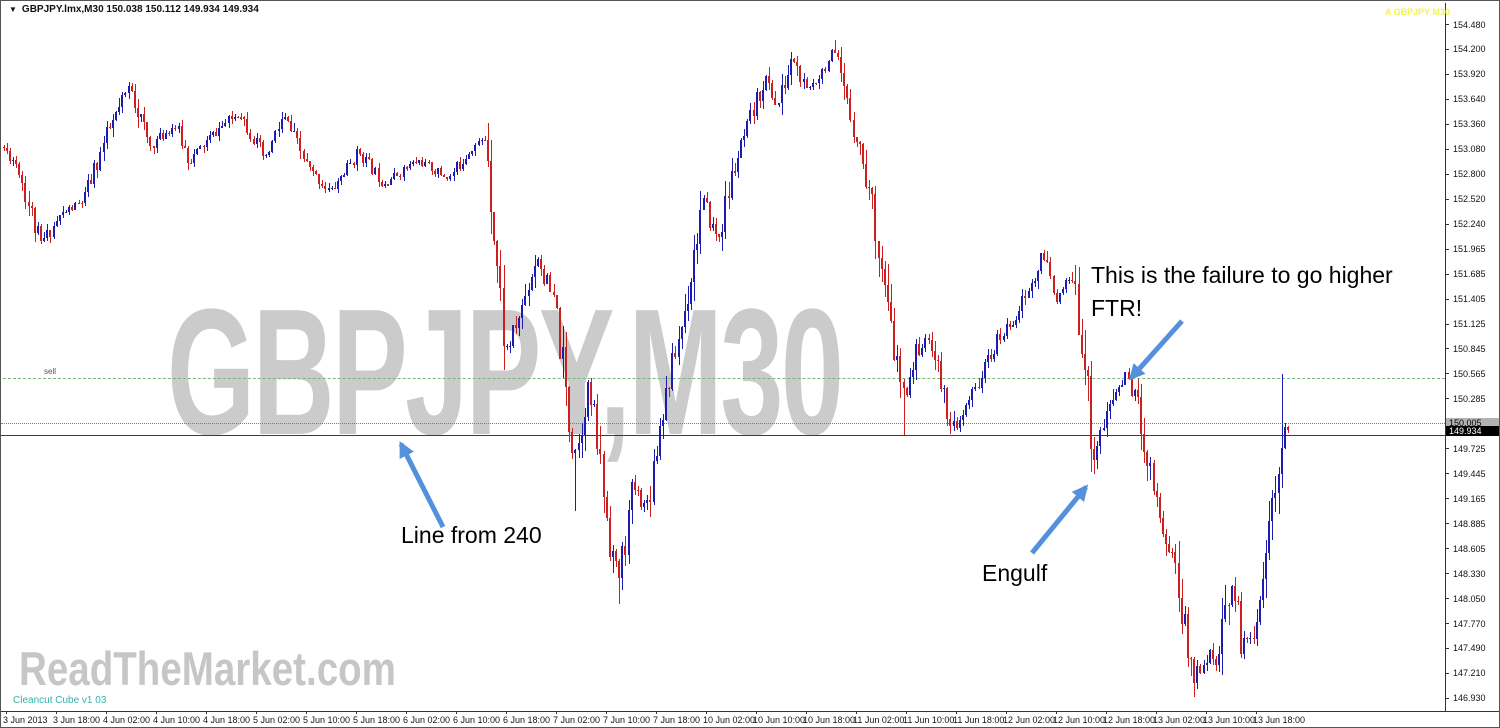 The width and height of the screenshot is (1500, 728). What do you see at coordinates (1229, 720) in the screenshot?
I see `time-tick-label: 13 Jun 10:00` at bounding box center [1229, 720].